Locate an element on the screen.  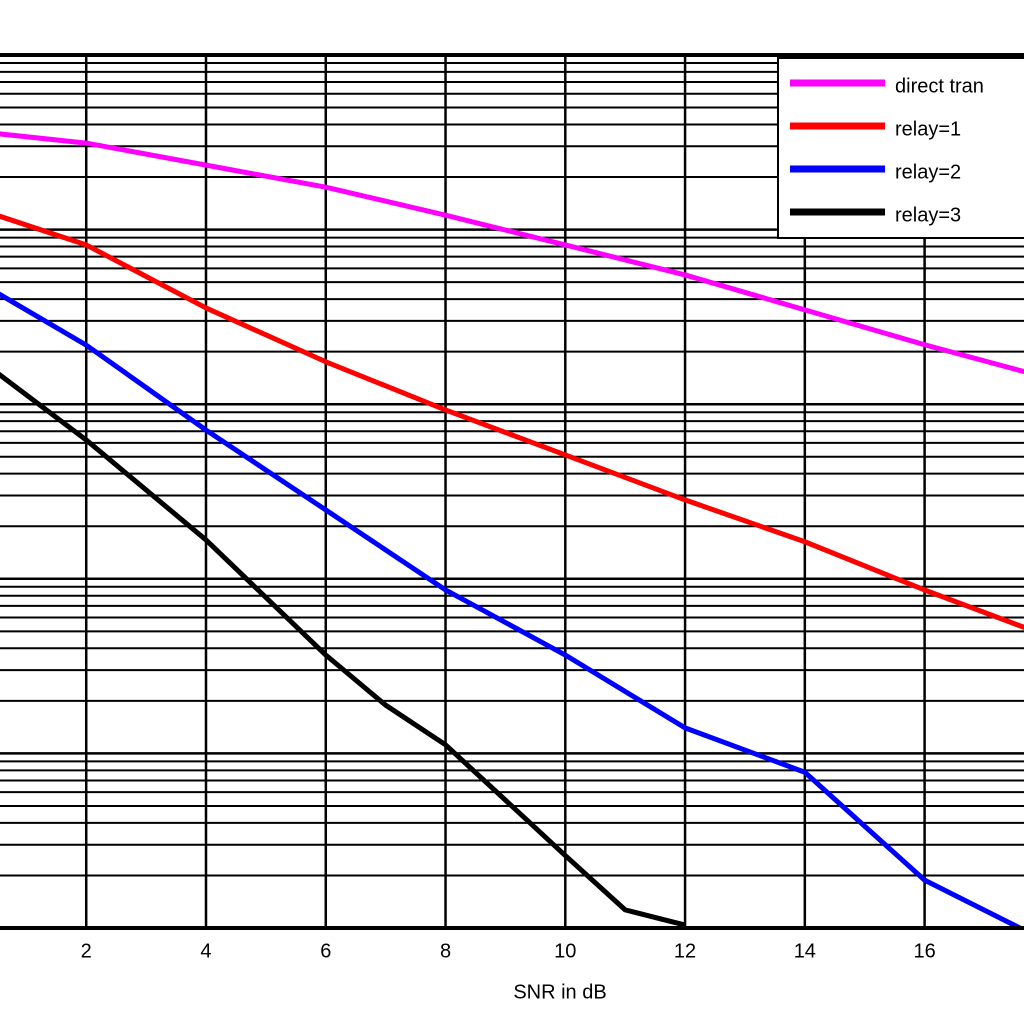
x-tick-label: 4 is located at coordinates (205, 951).